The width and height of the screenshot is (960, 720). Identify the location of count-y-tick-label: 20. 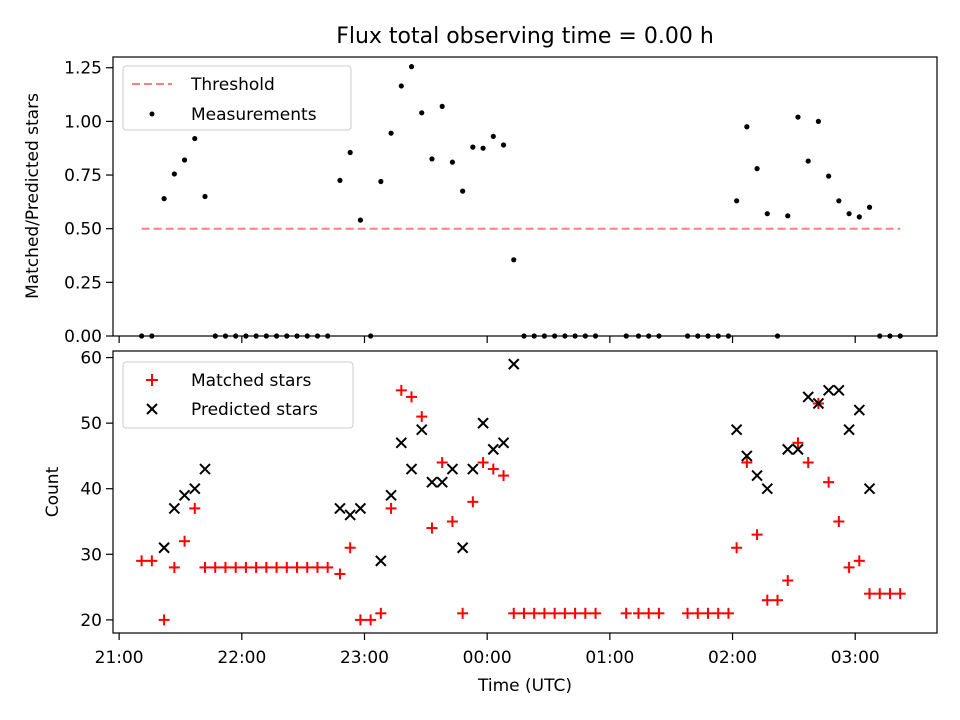
(91, 621).